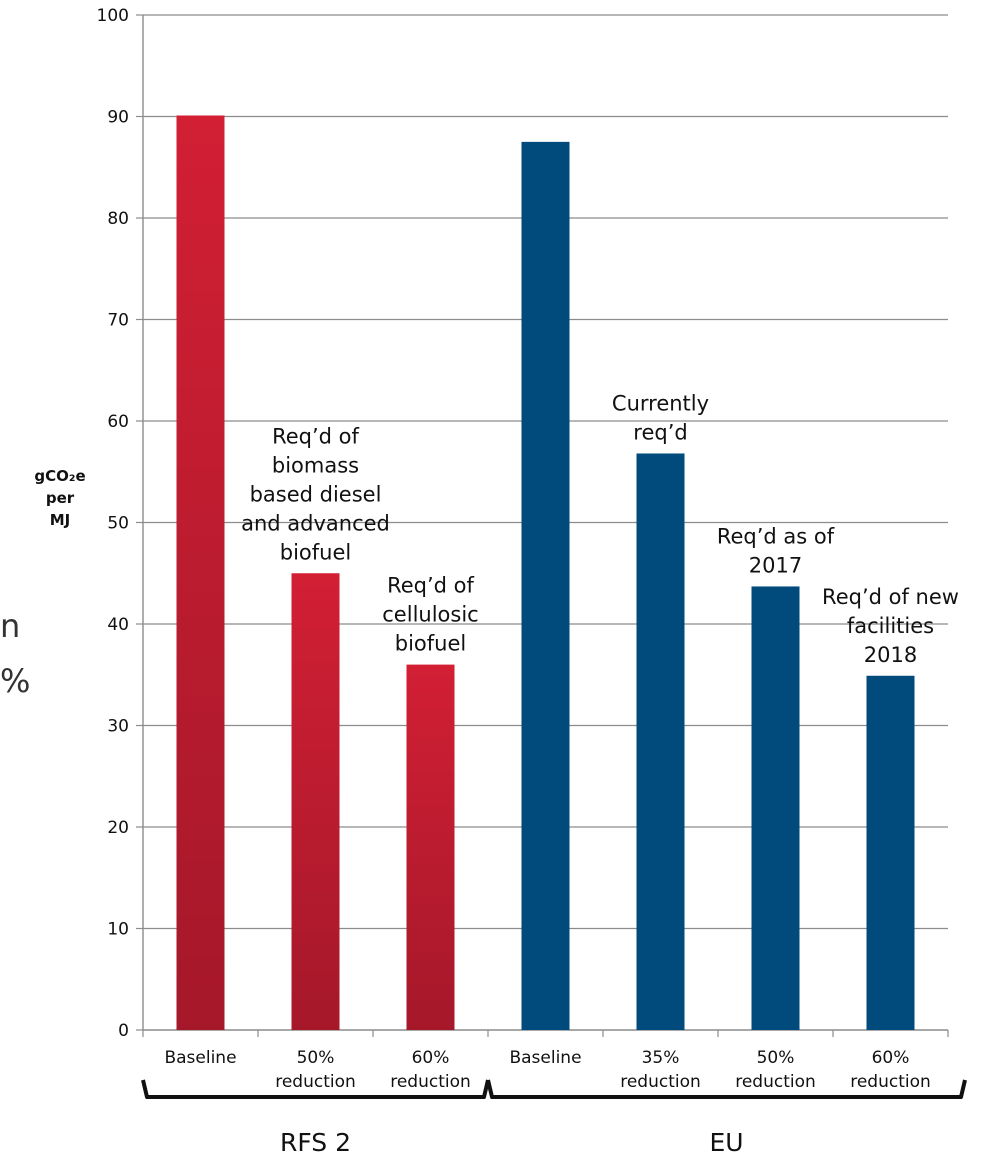  Describe the element at coordinates (775, 565) in the screenshot. I see `bar-annotation: 2017` at that location.